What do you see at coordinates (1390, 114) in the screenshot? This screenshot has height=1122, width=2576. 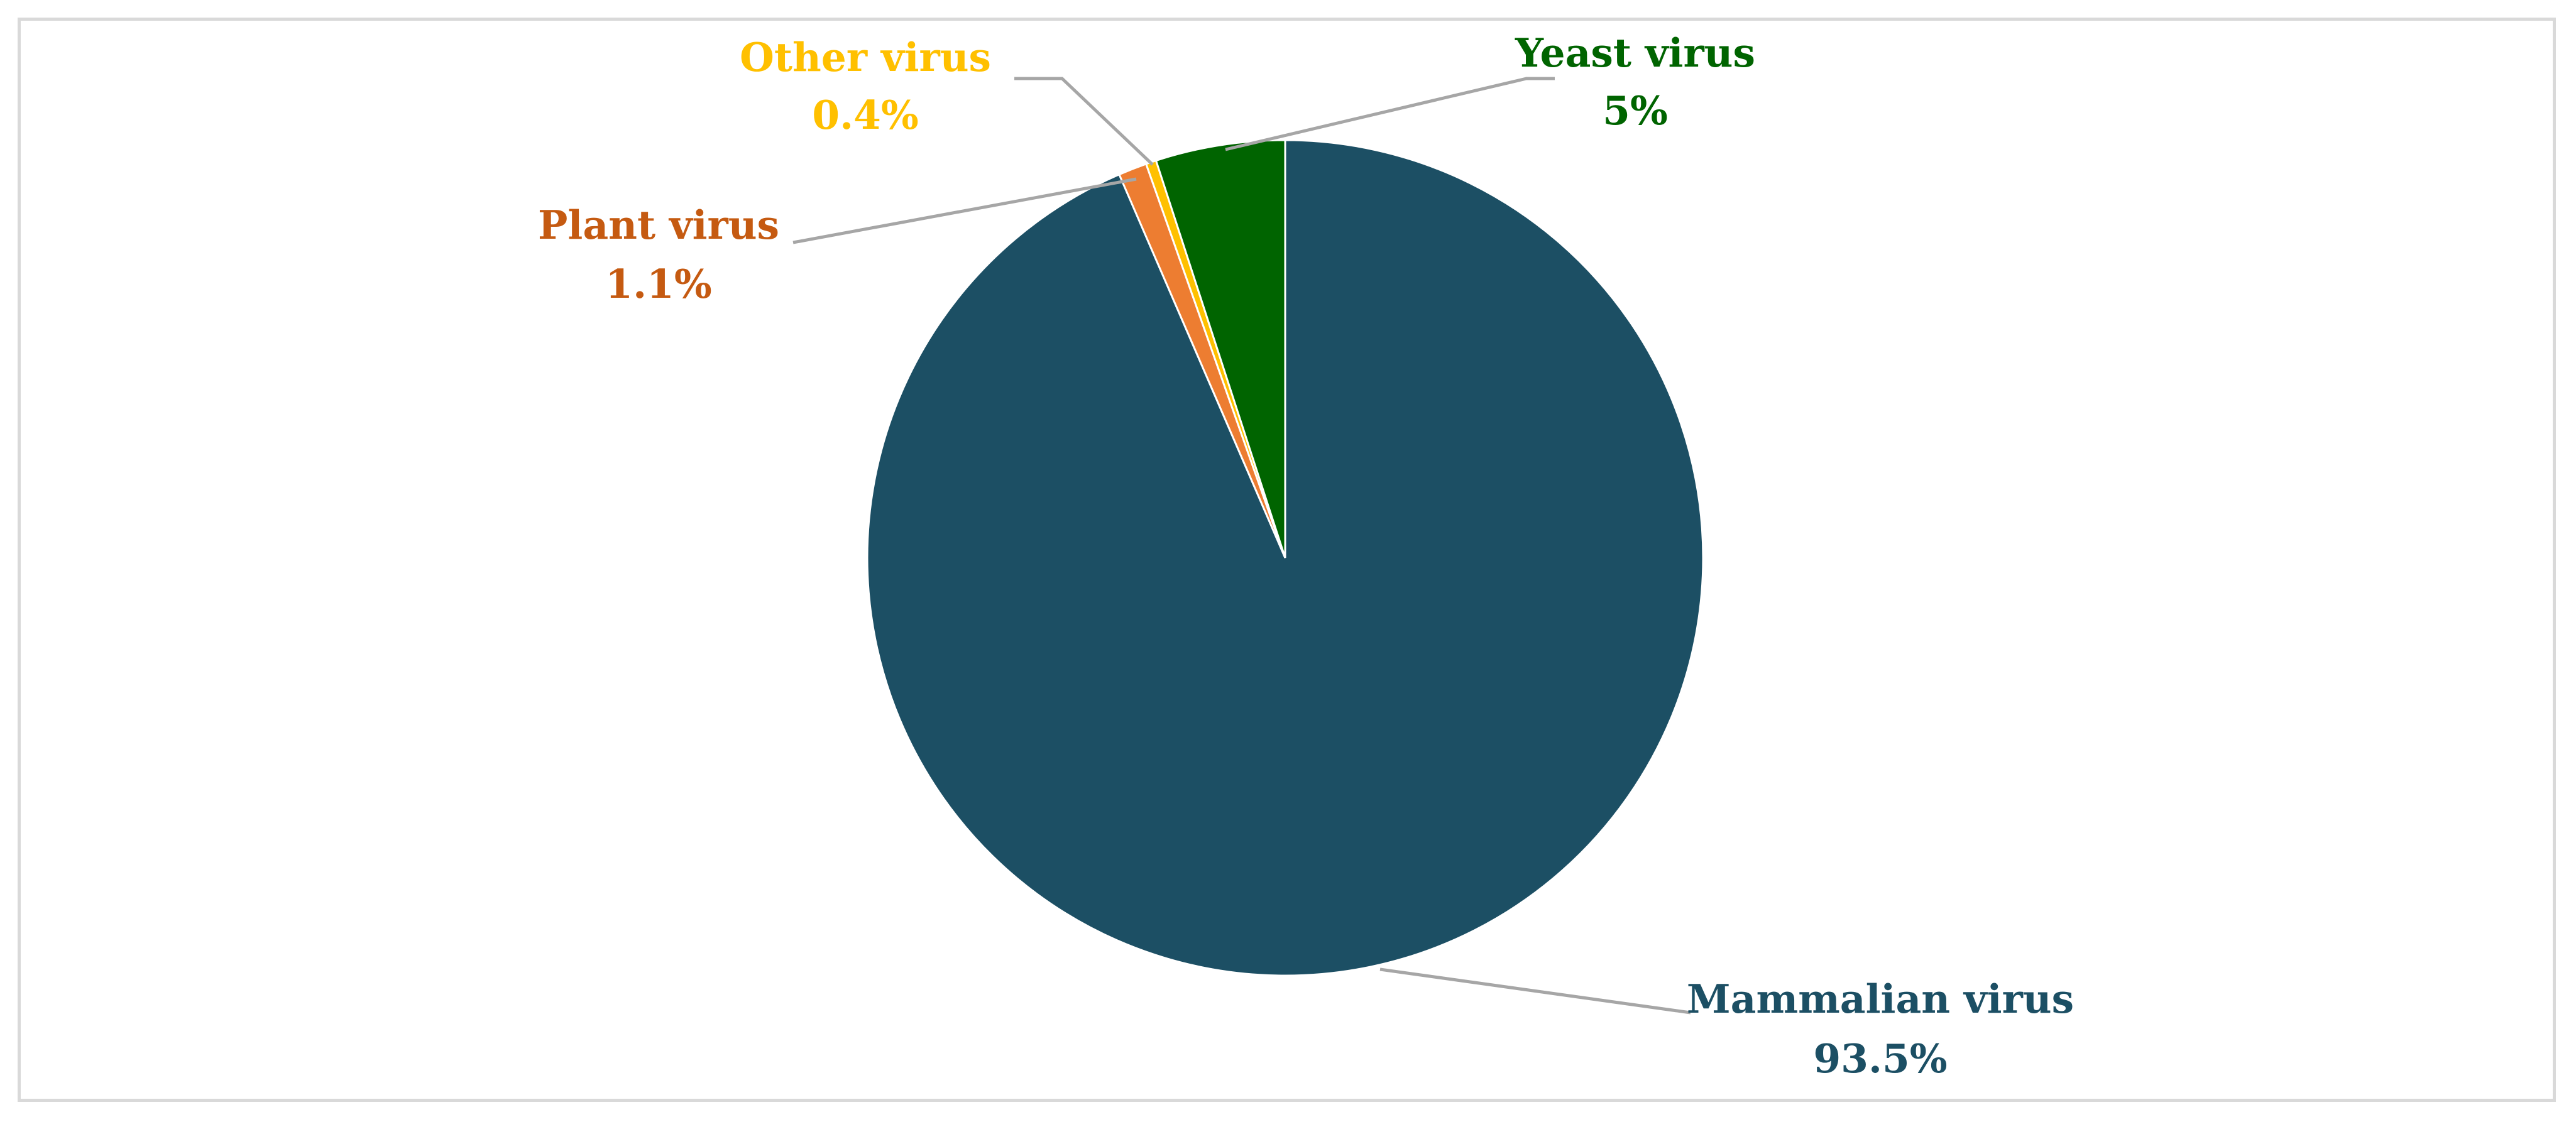 I see `leader-line-yeast-virus` at bounding box center [1390, 114].